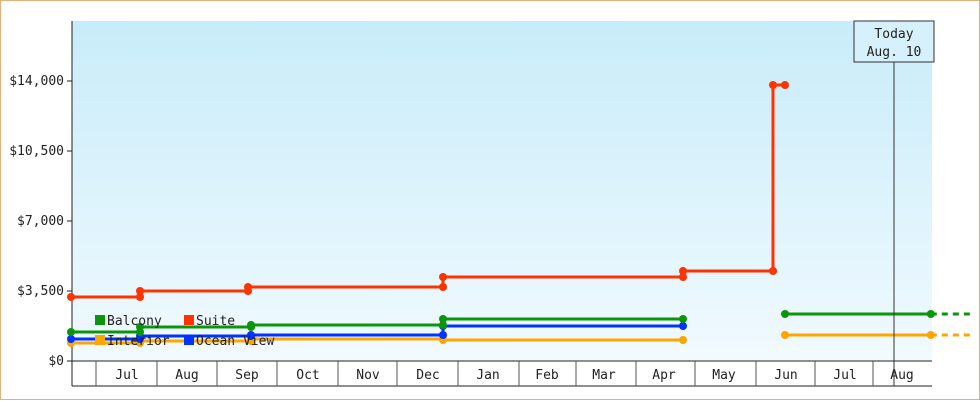 This screenshot has height=401, width=980. What do you see at coordinates (40, 291) in the screenshot?
I see `y-tick-label: $3,500` at bounding box center [40, 291].